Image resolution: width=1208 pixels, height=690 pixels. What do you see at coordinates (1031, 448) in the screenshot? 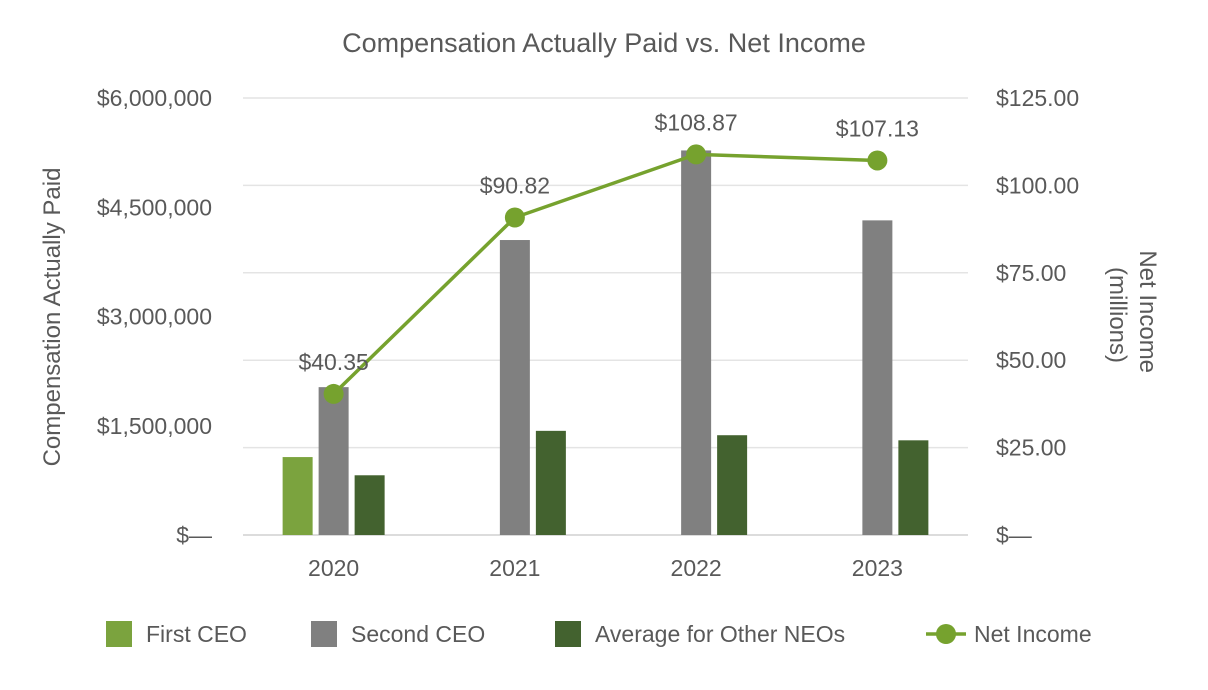
I see `right-tick-label: $25.00` at bounding box center [1031, 448].